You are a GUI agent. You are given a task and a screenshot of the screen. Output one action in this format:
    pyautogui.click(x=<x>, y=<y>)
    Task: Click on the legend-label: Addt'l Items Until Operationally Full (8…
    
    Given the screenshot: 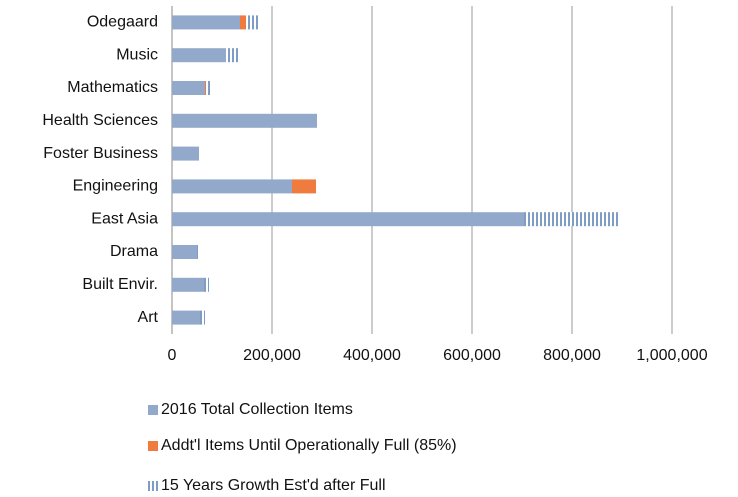 What is the action you would take?
    pyautogui.click(x=309, y=445)
    